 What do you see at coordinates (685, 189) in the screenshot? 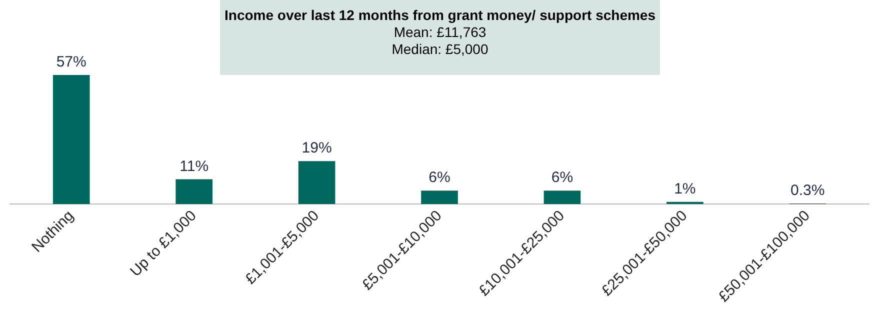
I see `data-label: 1%` at bounding box center [685, 189].